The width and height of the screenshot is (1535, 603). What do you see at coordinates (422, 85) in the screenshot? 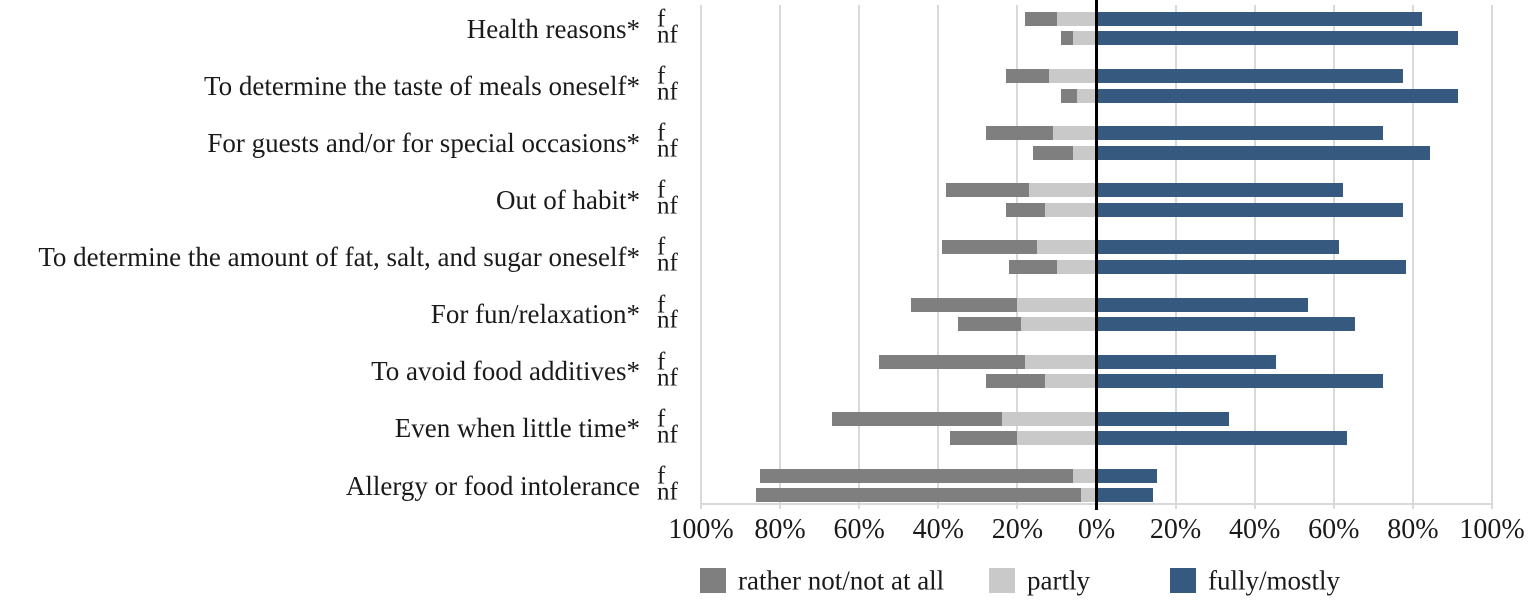
I see `category-label: To determine the taste of meals oneself*` at bounding box center [422, 85].